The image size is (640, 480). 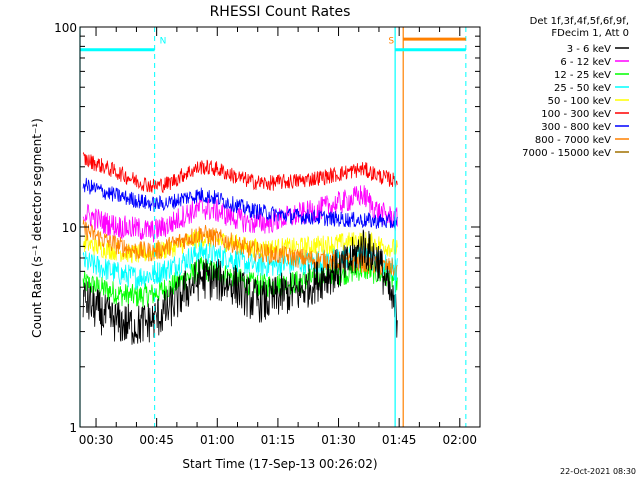 What do you see at coordinates (576, 114) in the screenshot?
I see `legend-entry-label: 100 - 300 keV` at bounding box center [576, 114].